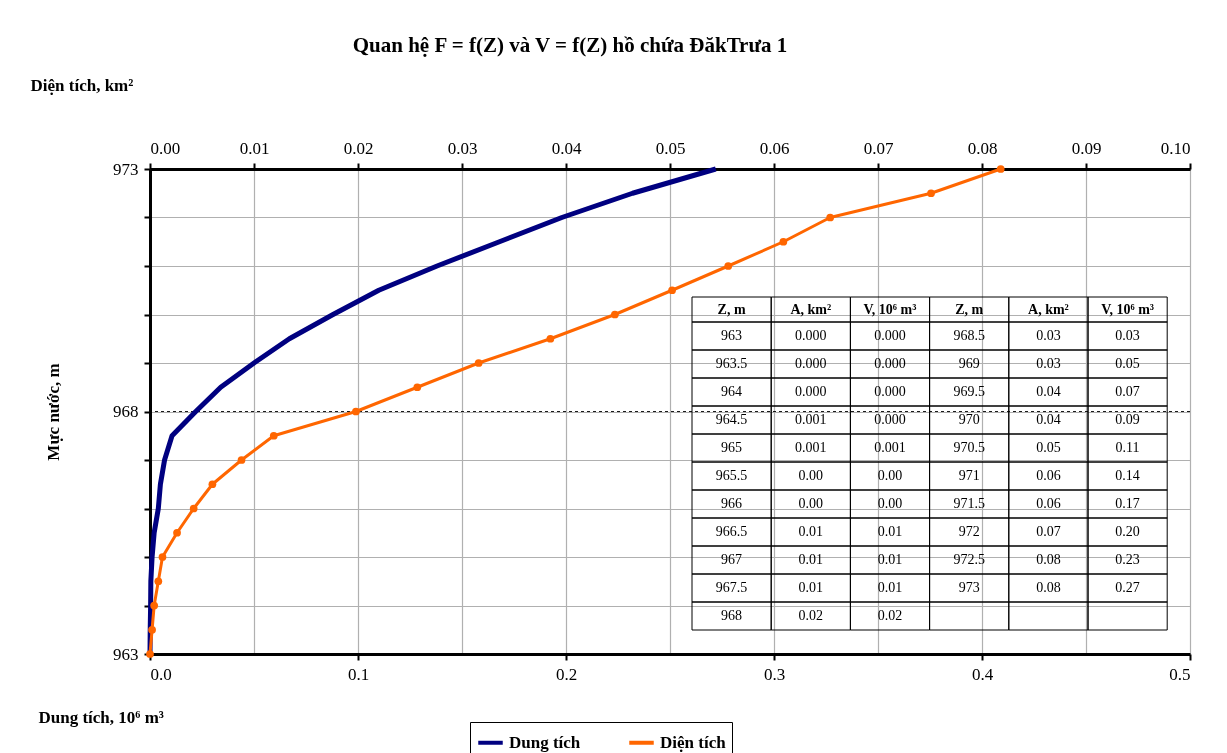 The width and height of the screenshot is (1227, 753). I want to click on annotation: 968.5, so click(969, 335).